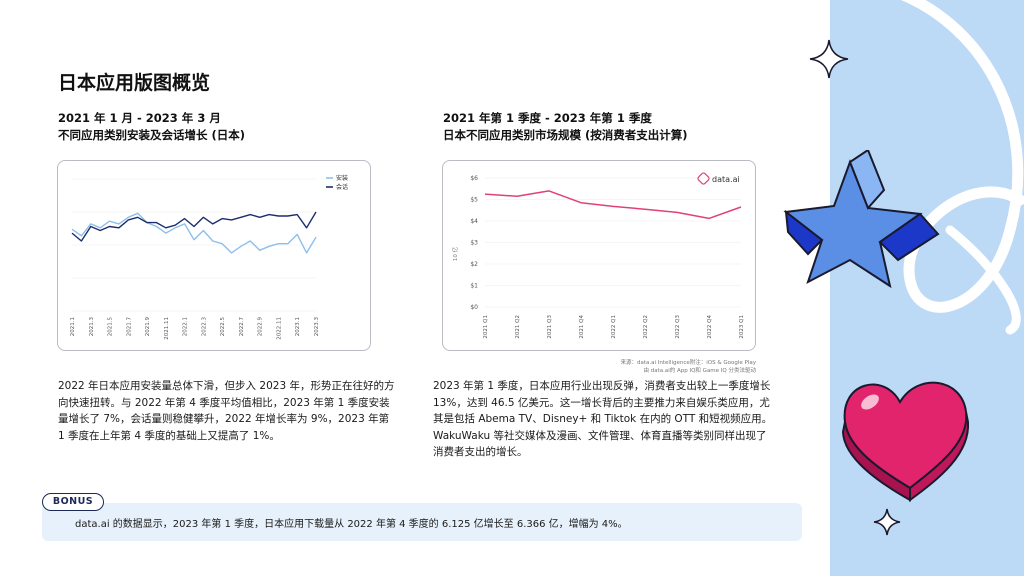  What do you see at coordinates (92, 327) in the screenshot?
I see `x-tick-label: 2021.3` at bounding box center [92, 327].